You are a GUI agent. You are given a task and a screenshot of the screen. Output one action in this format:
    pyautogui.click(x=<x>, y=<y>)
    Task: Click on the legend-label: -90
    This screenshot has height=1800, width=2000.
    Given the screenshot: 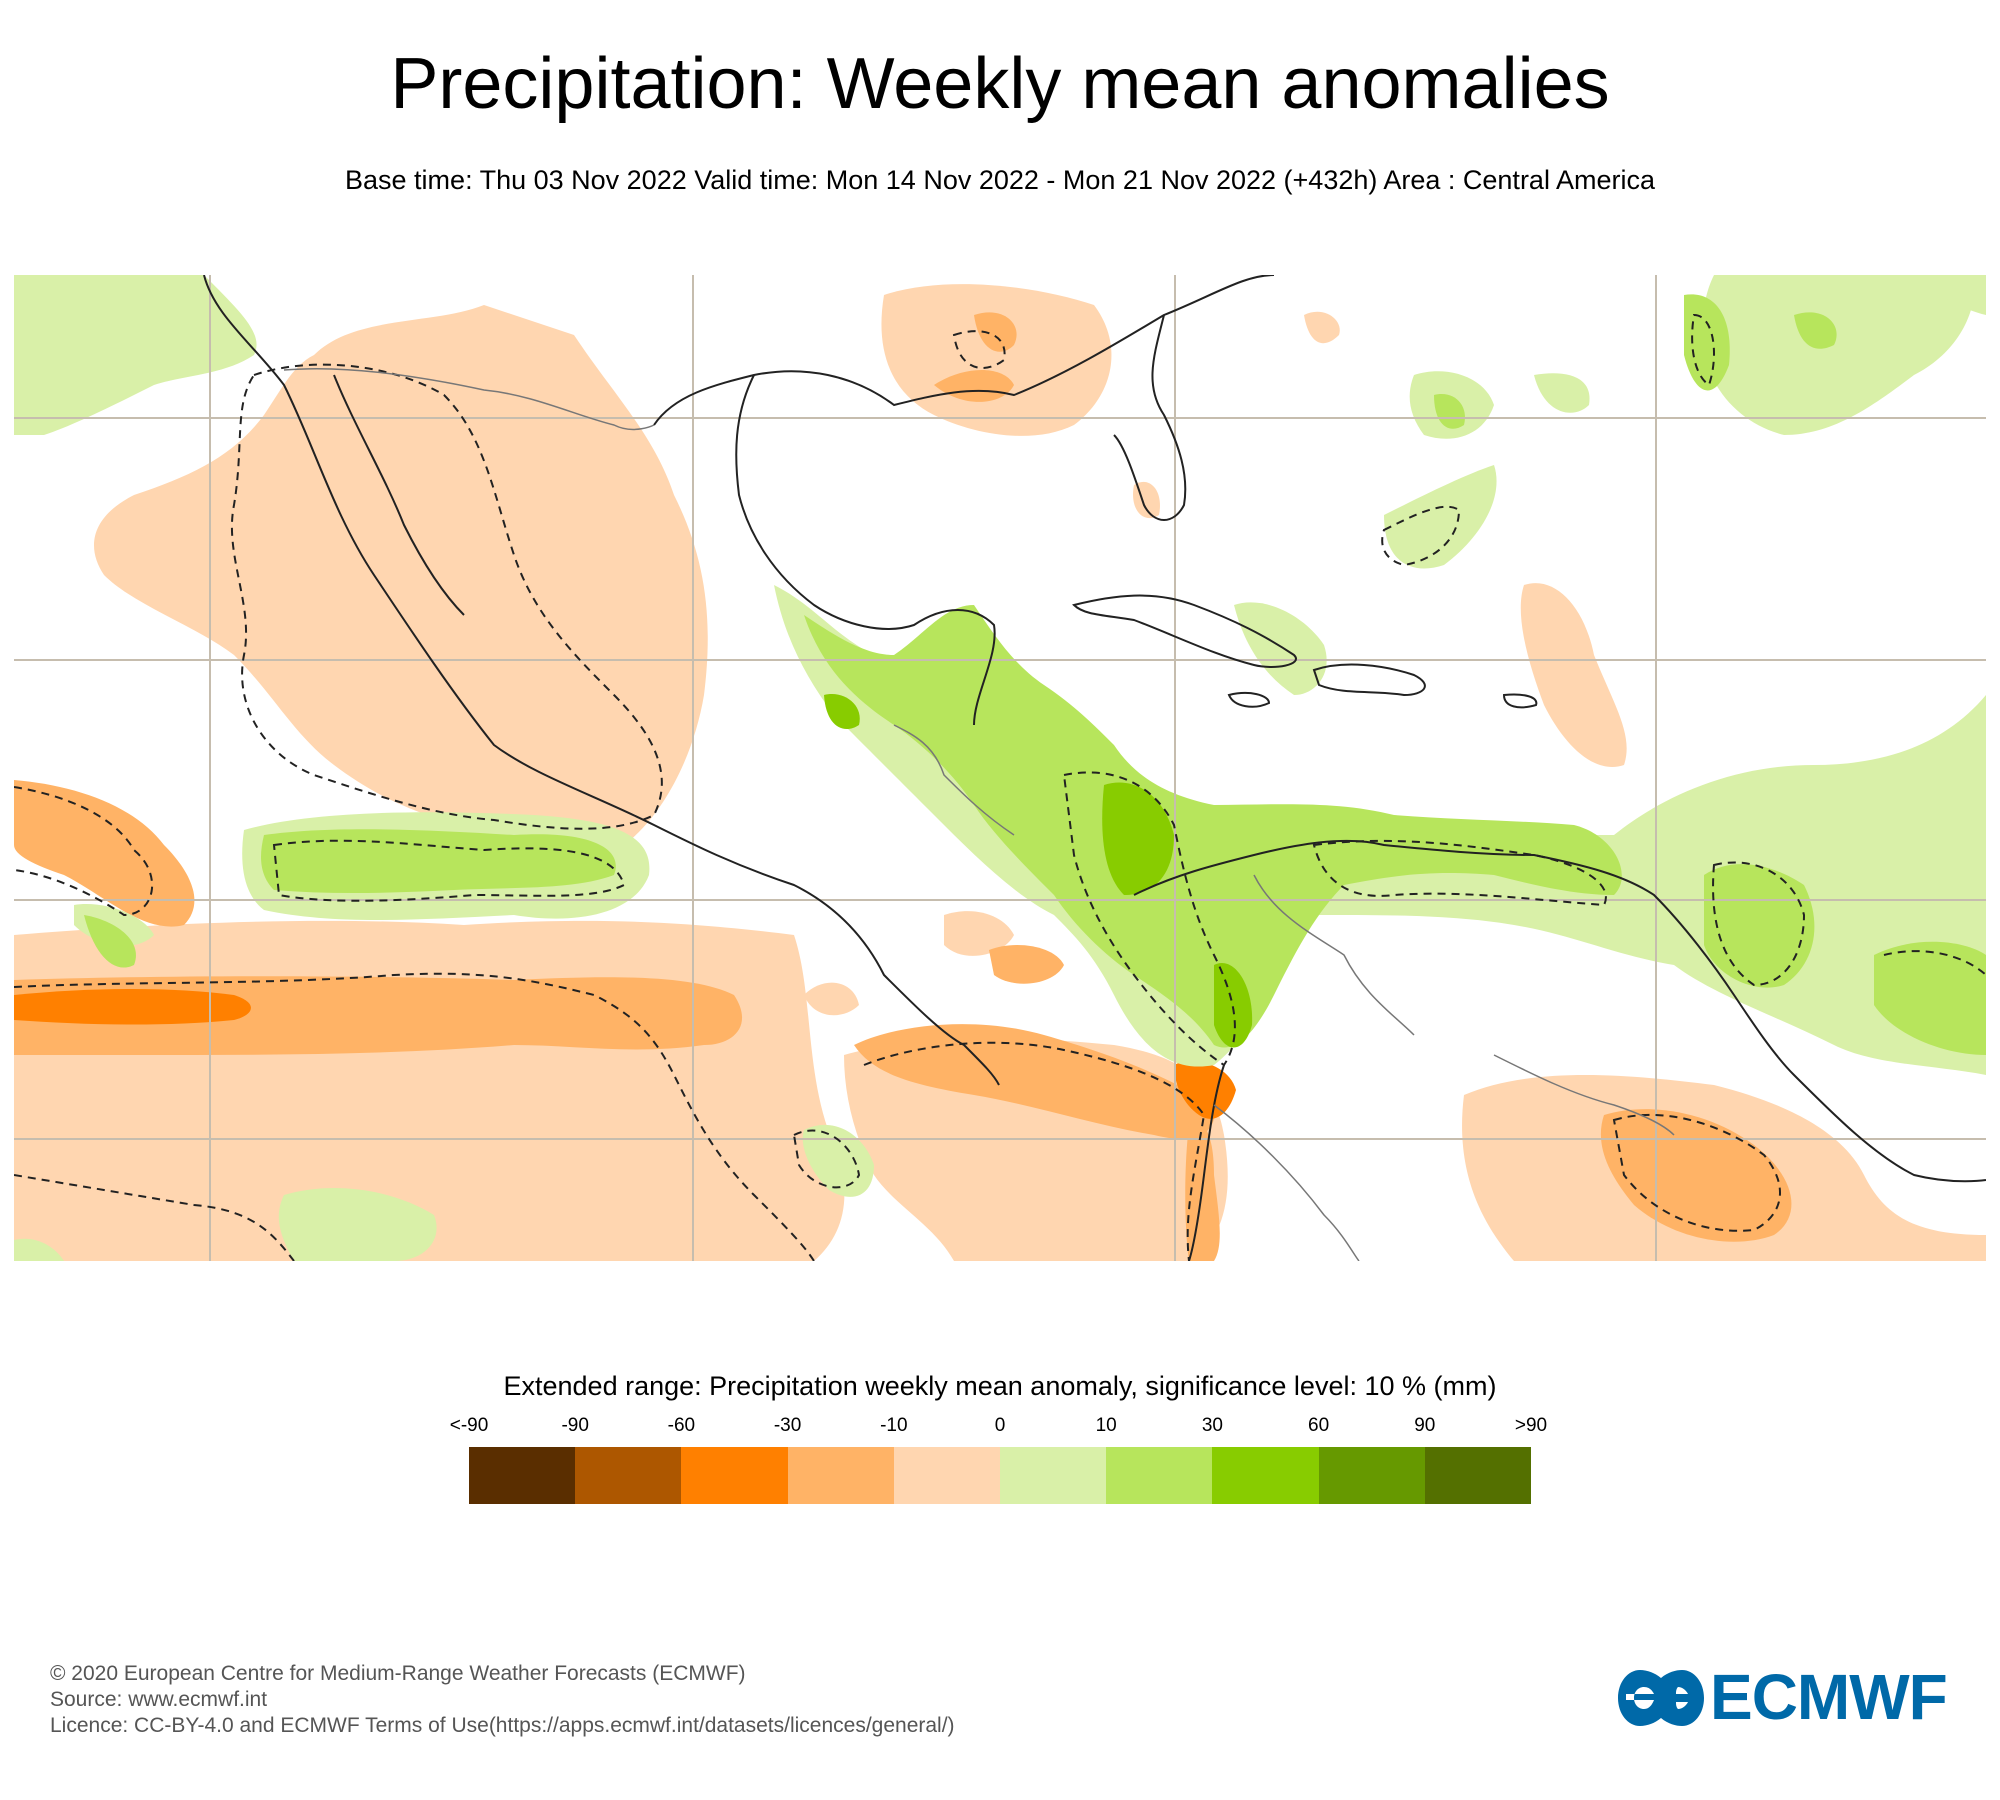 What is the action you would take?
    pyautogui.click(x=575, y=1425)
    